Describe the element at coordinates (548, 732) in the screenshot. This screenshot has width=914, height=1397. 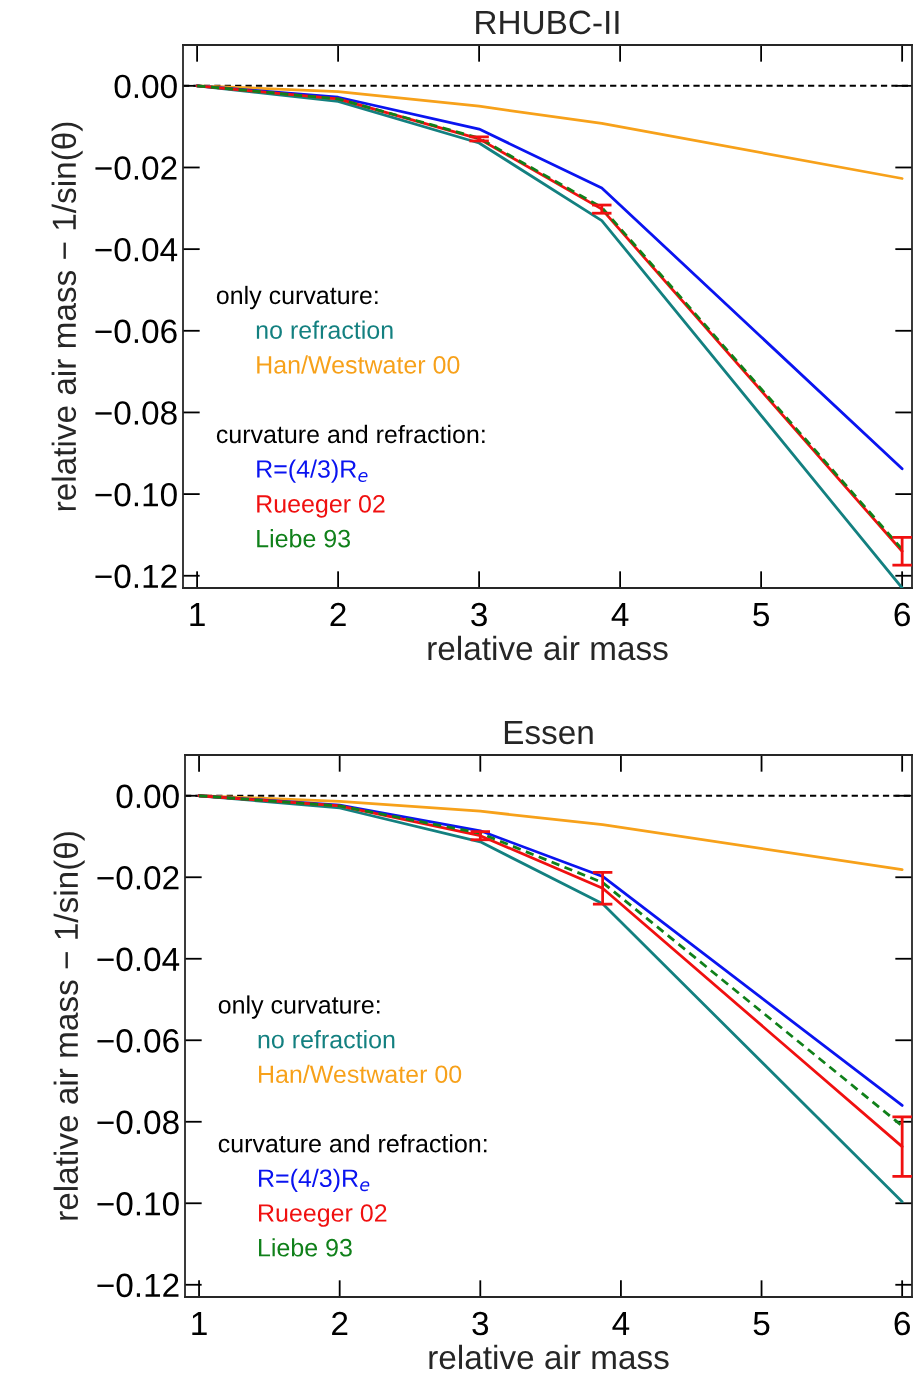
I see `chart-title: Essen` at that location.